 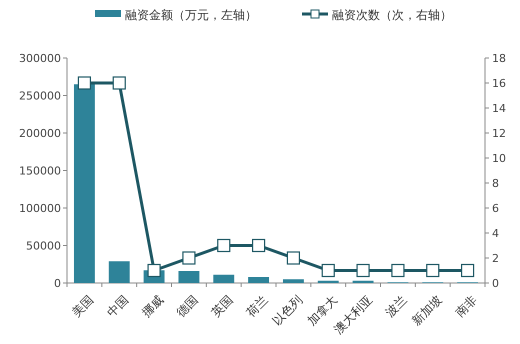 What do you see at coordinates (495, 183) in the screenshot?
I see `y2-tick-label: 8` at bounding box center [495, 183].